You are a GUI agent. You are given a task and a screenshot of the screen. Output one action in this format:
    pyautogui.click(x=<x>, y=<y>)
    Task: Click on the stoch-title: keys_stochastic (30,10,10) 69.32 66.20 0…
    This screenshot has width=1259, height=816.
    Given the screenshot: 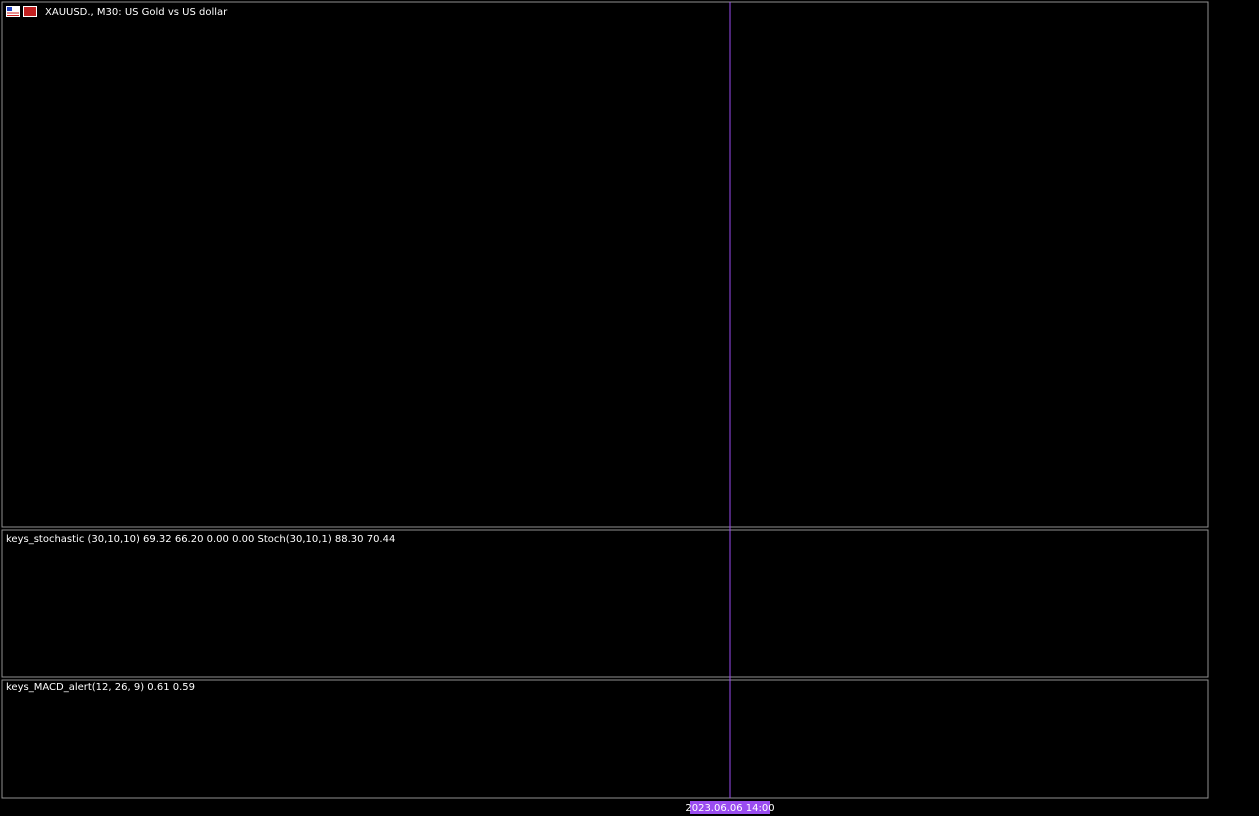 What is the action you would take?
    pyautogui.click(x=200, y=539)
    